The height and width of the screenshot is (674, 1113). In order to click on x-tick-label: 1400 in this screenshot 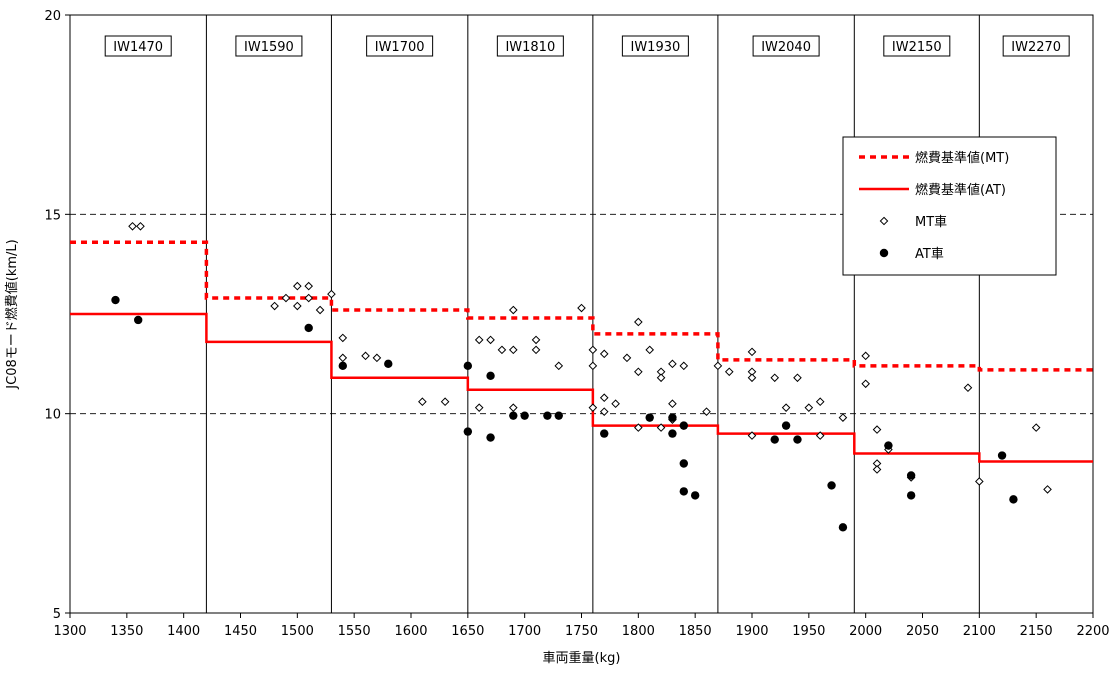, I will do `click(183, 631)`.